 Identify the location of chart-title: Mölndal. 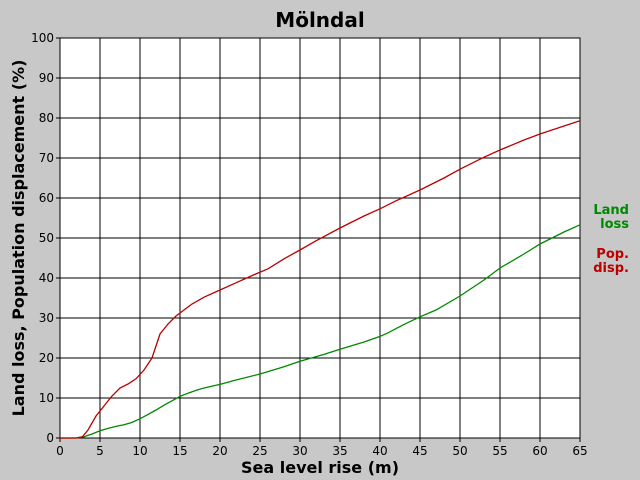
(319, 20).